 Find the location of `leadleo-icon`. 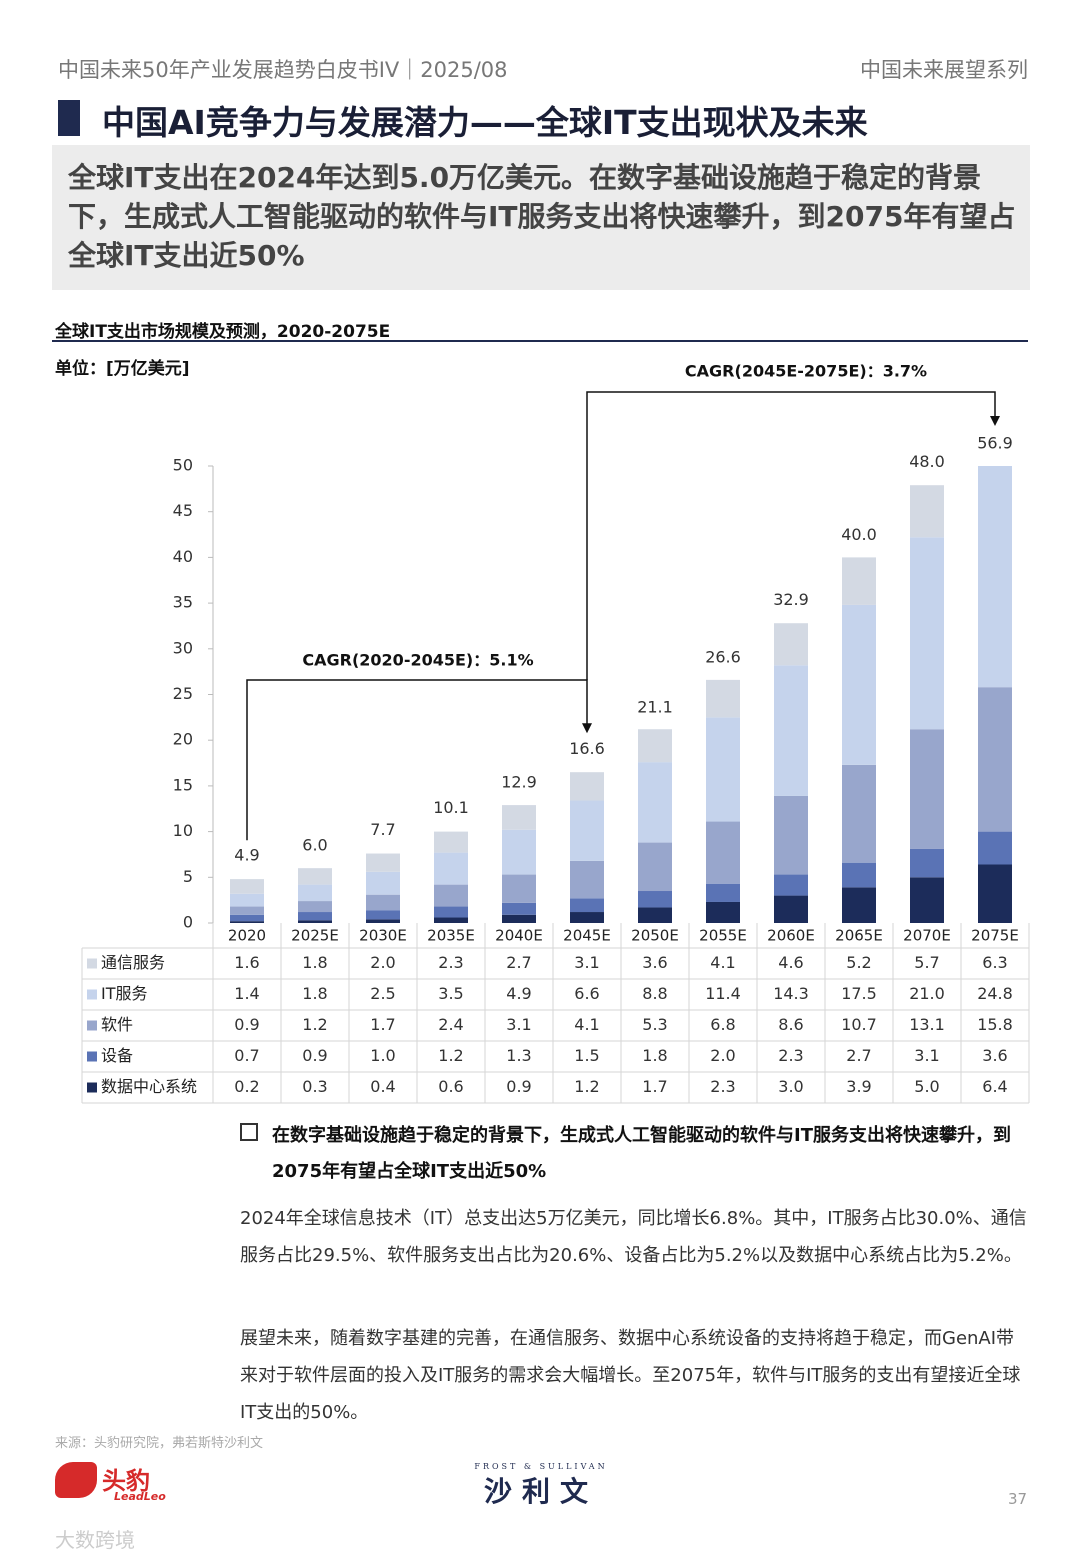

leadleo-icon is located at coordinates (76, 1480).